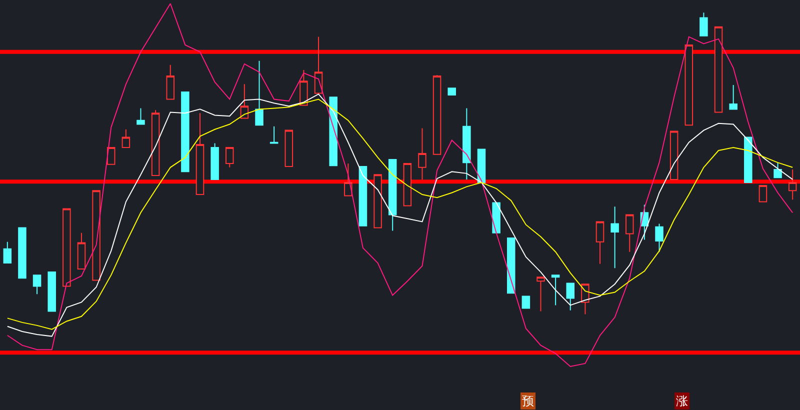  What do you see at coordinates (528, 401) in the screenshot?
I see `text: 预` at bounding box center [528, 401].